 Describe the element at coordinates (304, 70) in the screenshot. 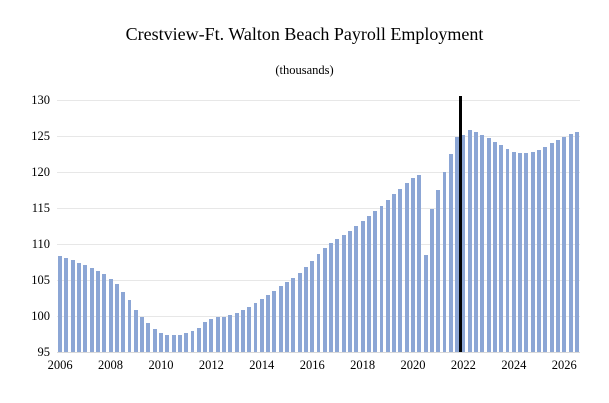

I see `chart-subtitle: (thousands)` at that location.